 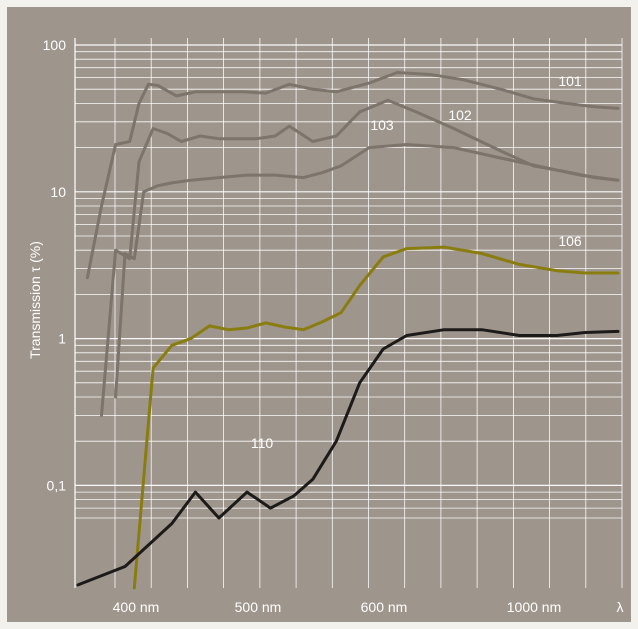 What do you see at coordinates (384, 607) in the screenshot?
I see `x-tick-label: 600 nm` at bounding box center [384, 607].